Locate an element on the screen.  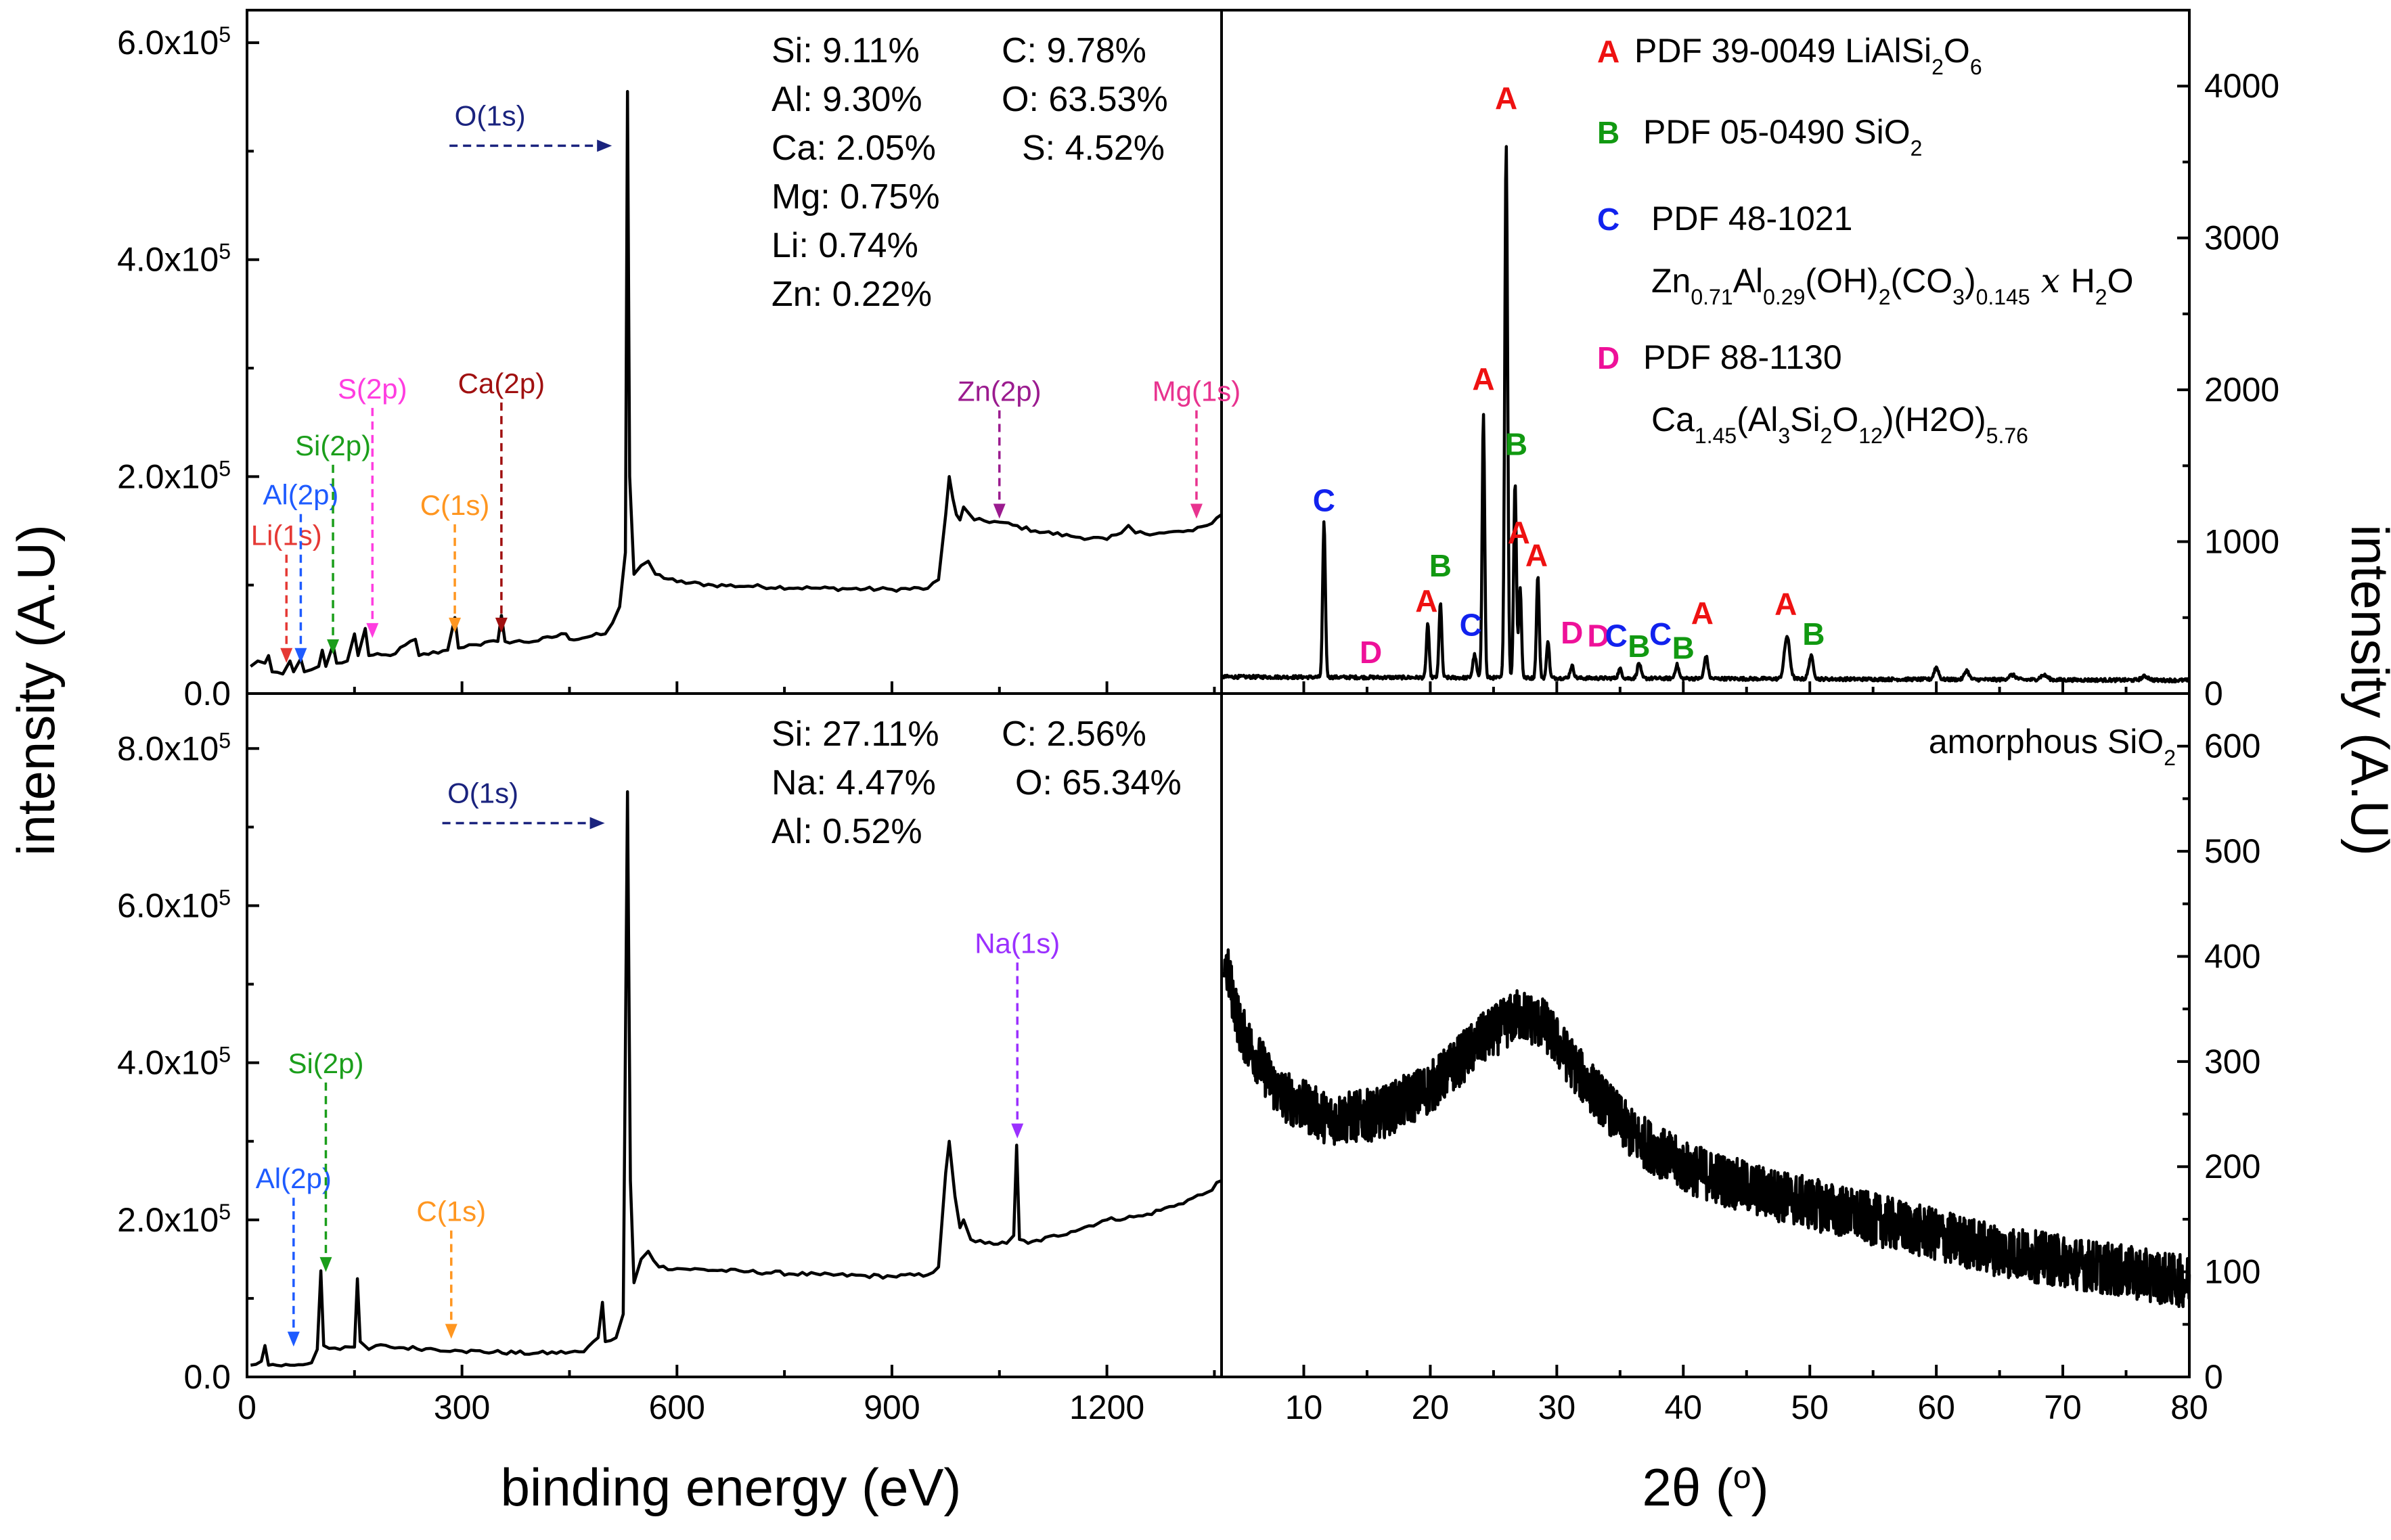
x-tick-label: 30 is located at coordinates (1557, 1407).